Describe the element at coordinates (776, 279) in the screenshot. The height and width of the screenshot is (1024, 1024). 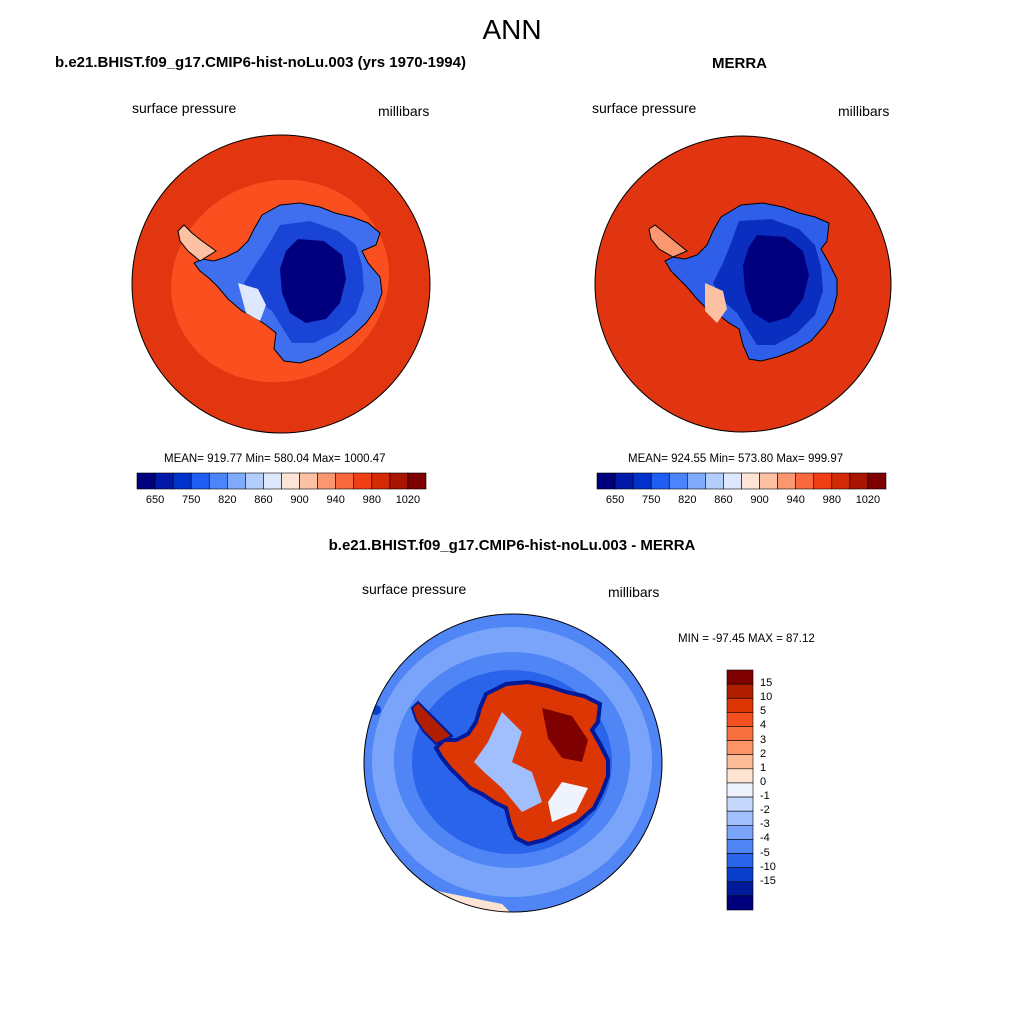
I see `obs-plateau-high` at that location.